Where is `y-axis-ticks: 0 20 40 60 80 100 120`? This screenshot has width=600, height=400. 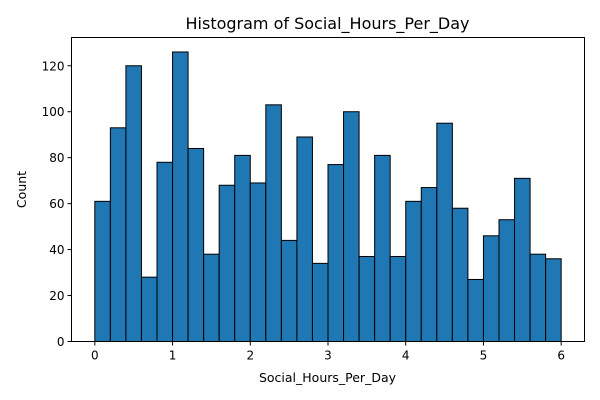 y-axis-ticks: 0 20 40 60 80 100 120 is located at coordinates (57, 204).